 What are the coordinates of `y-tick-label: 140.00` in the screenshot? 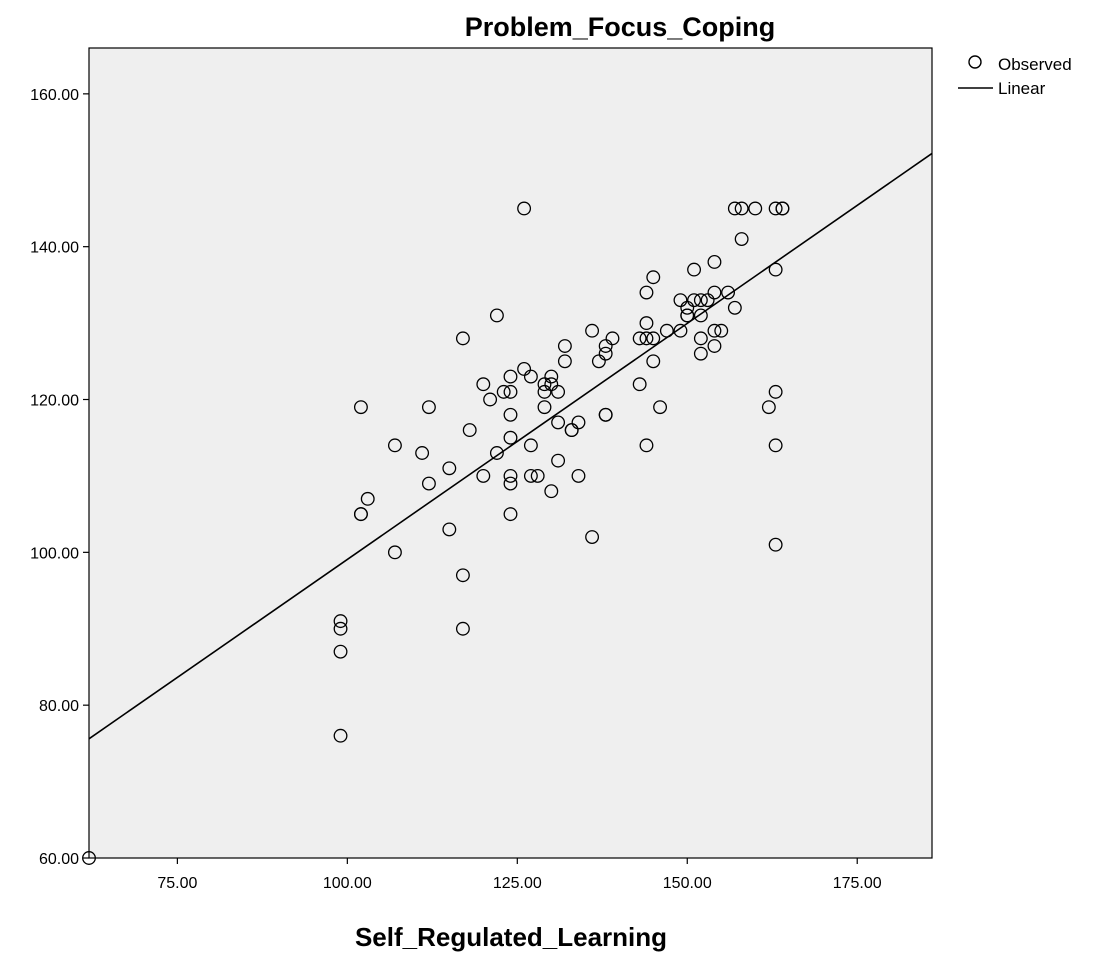 It's located at (54, 248).